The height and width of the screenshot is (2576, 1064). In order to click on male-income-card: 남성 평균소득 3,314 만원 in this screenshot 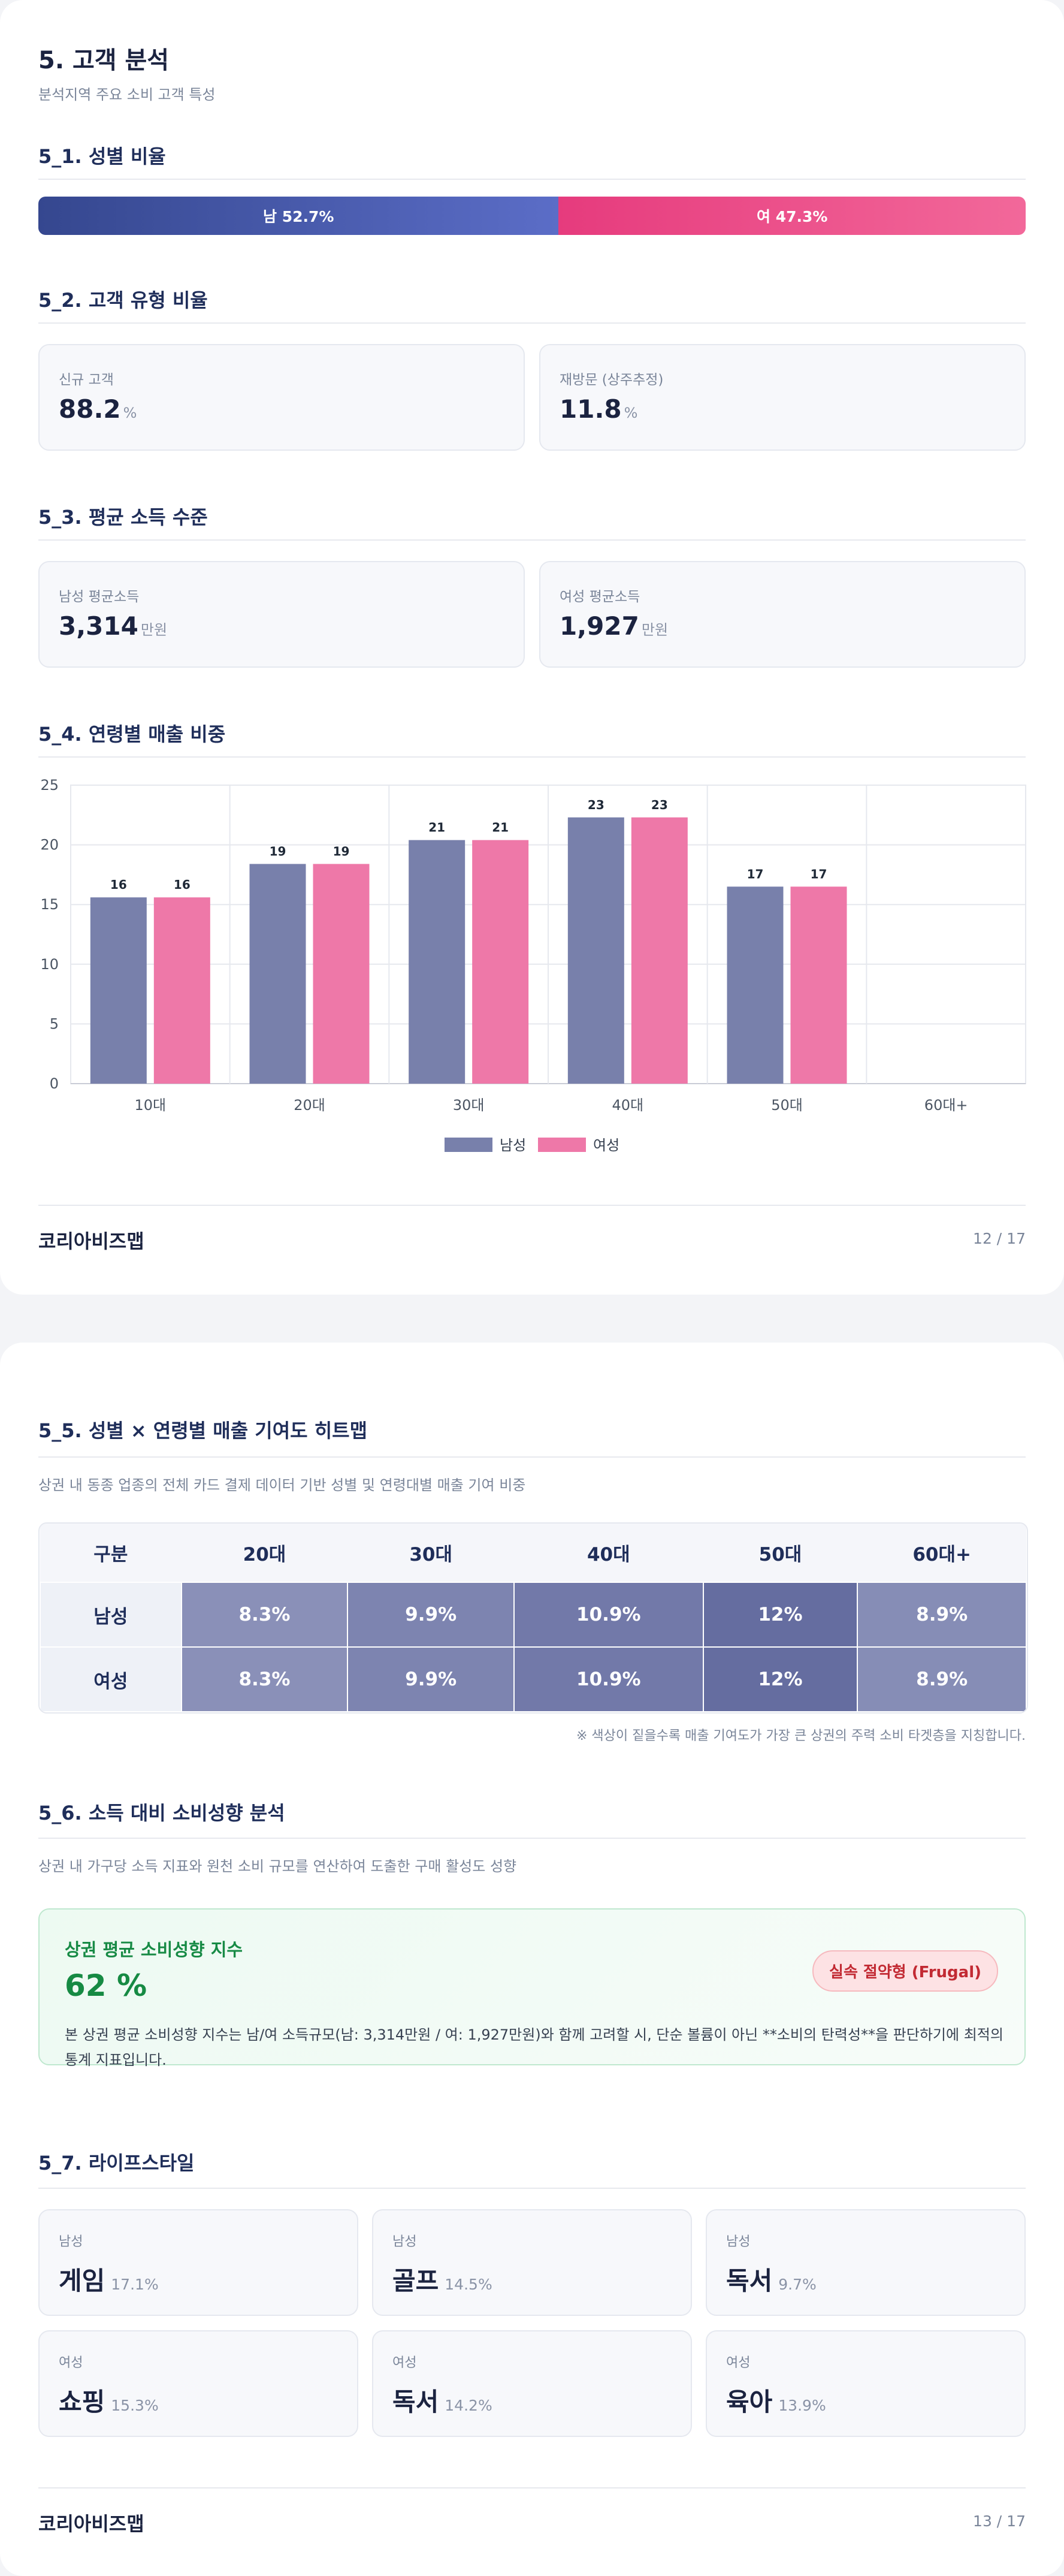, I will do `click(281, 614)`.